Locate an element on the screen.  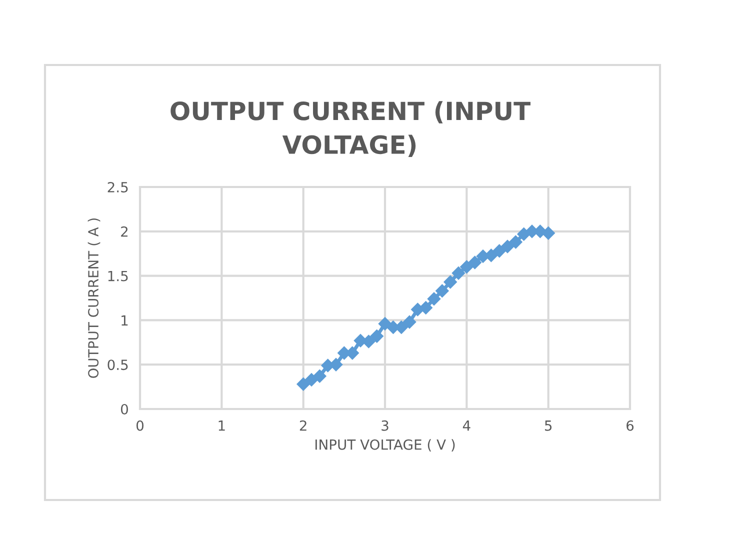
x-axis-title: INPUT VOLTAGE ( V ) is located at coordinates (385, 445).